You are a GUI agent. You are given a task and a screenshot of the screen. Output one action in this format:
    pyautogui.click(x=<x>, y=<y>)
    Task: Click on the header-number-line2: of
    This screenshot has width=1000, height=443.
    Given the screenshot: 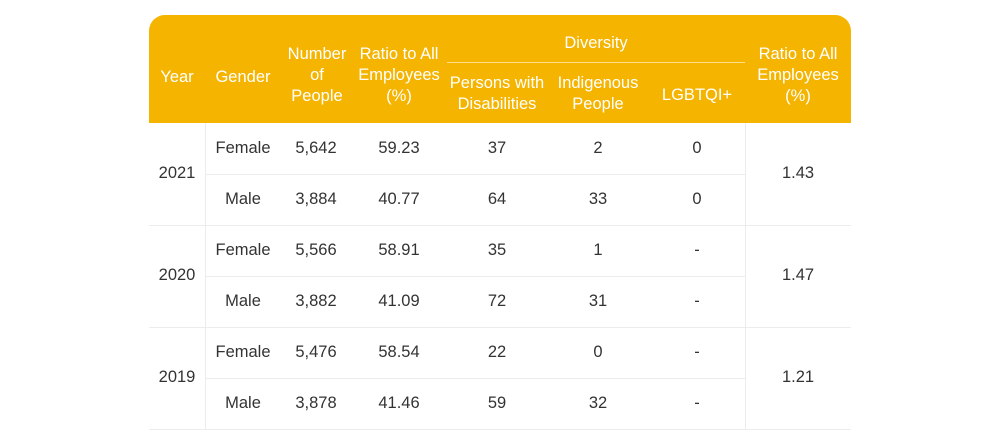 What is the action you would take?
    pyautogui.click(x=317, y=75)
    